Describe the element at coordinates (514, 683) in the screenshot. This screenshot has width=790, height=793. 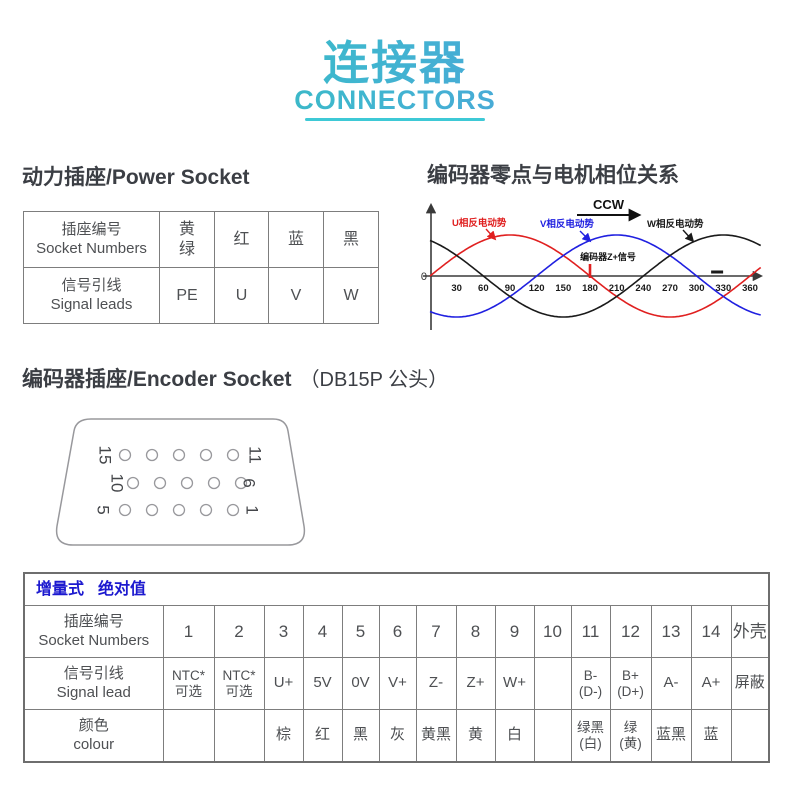
I see `table-cell: W+` at that location.